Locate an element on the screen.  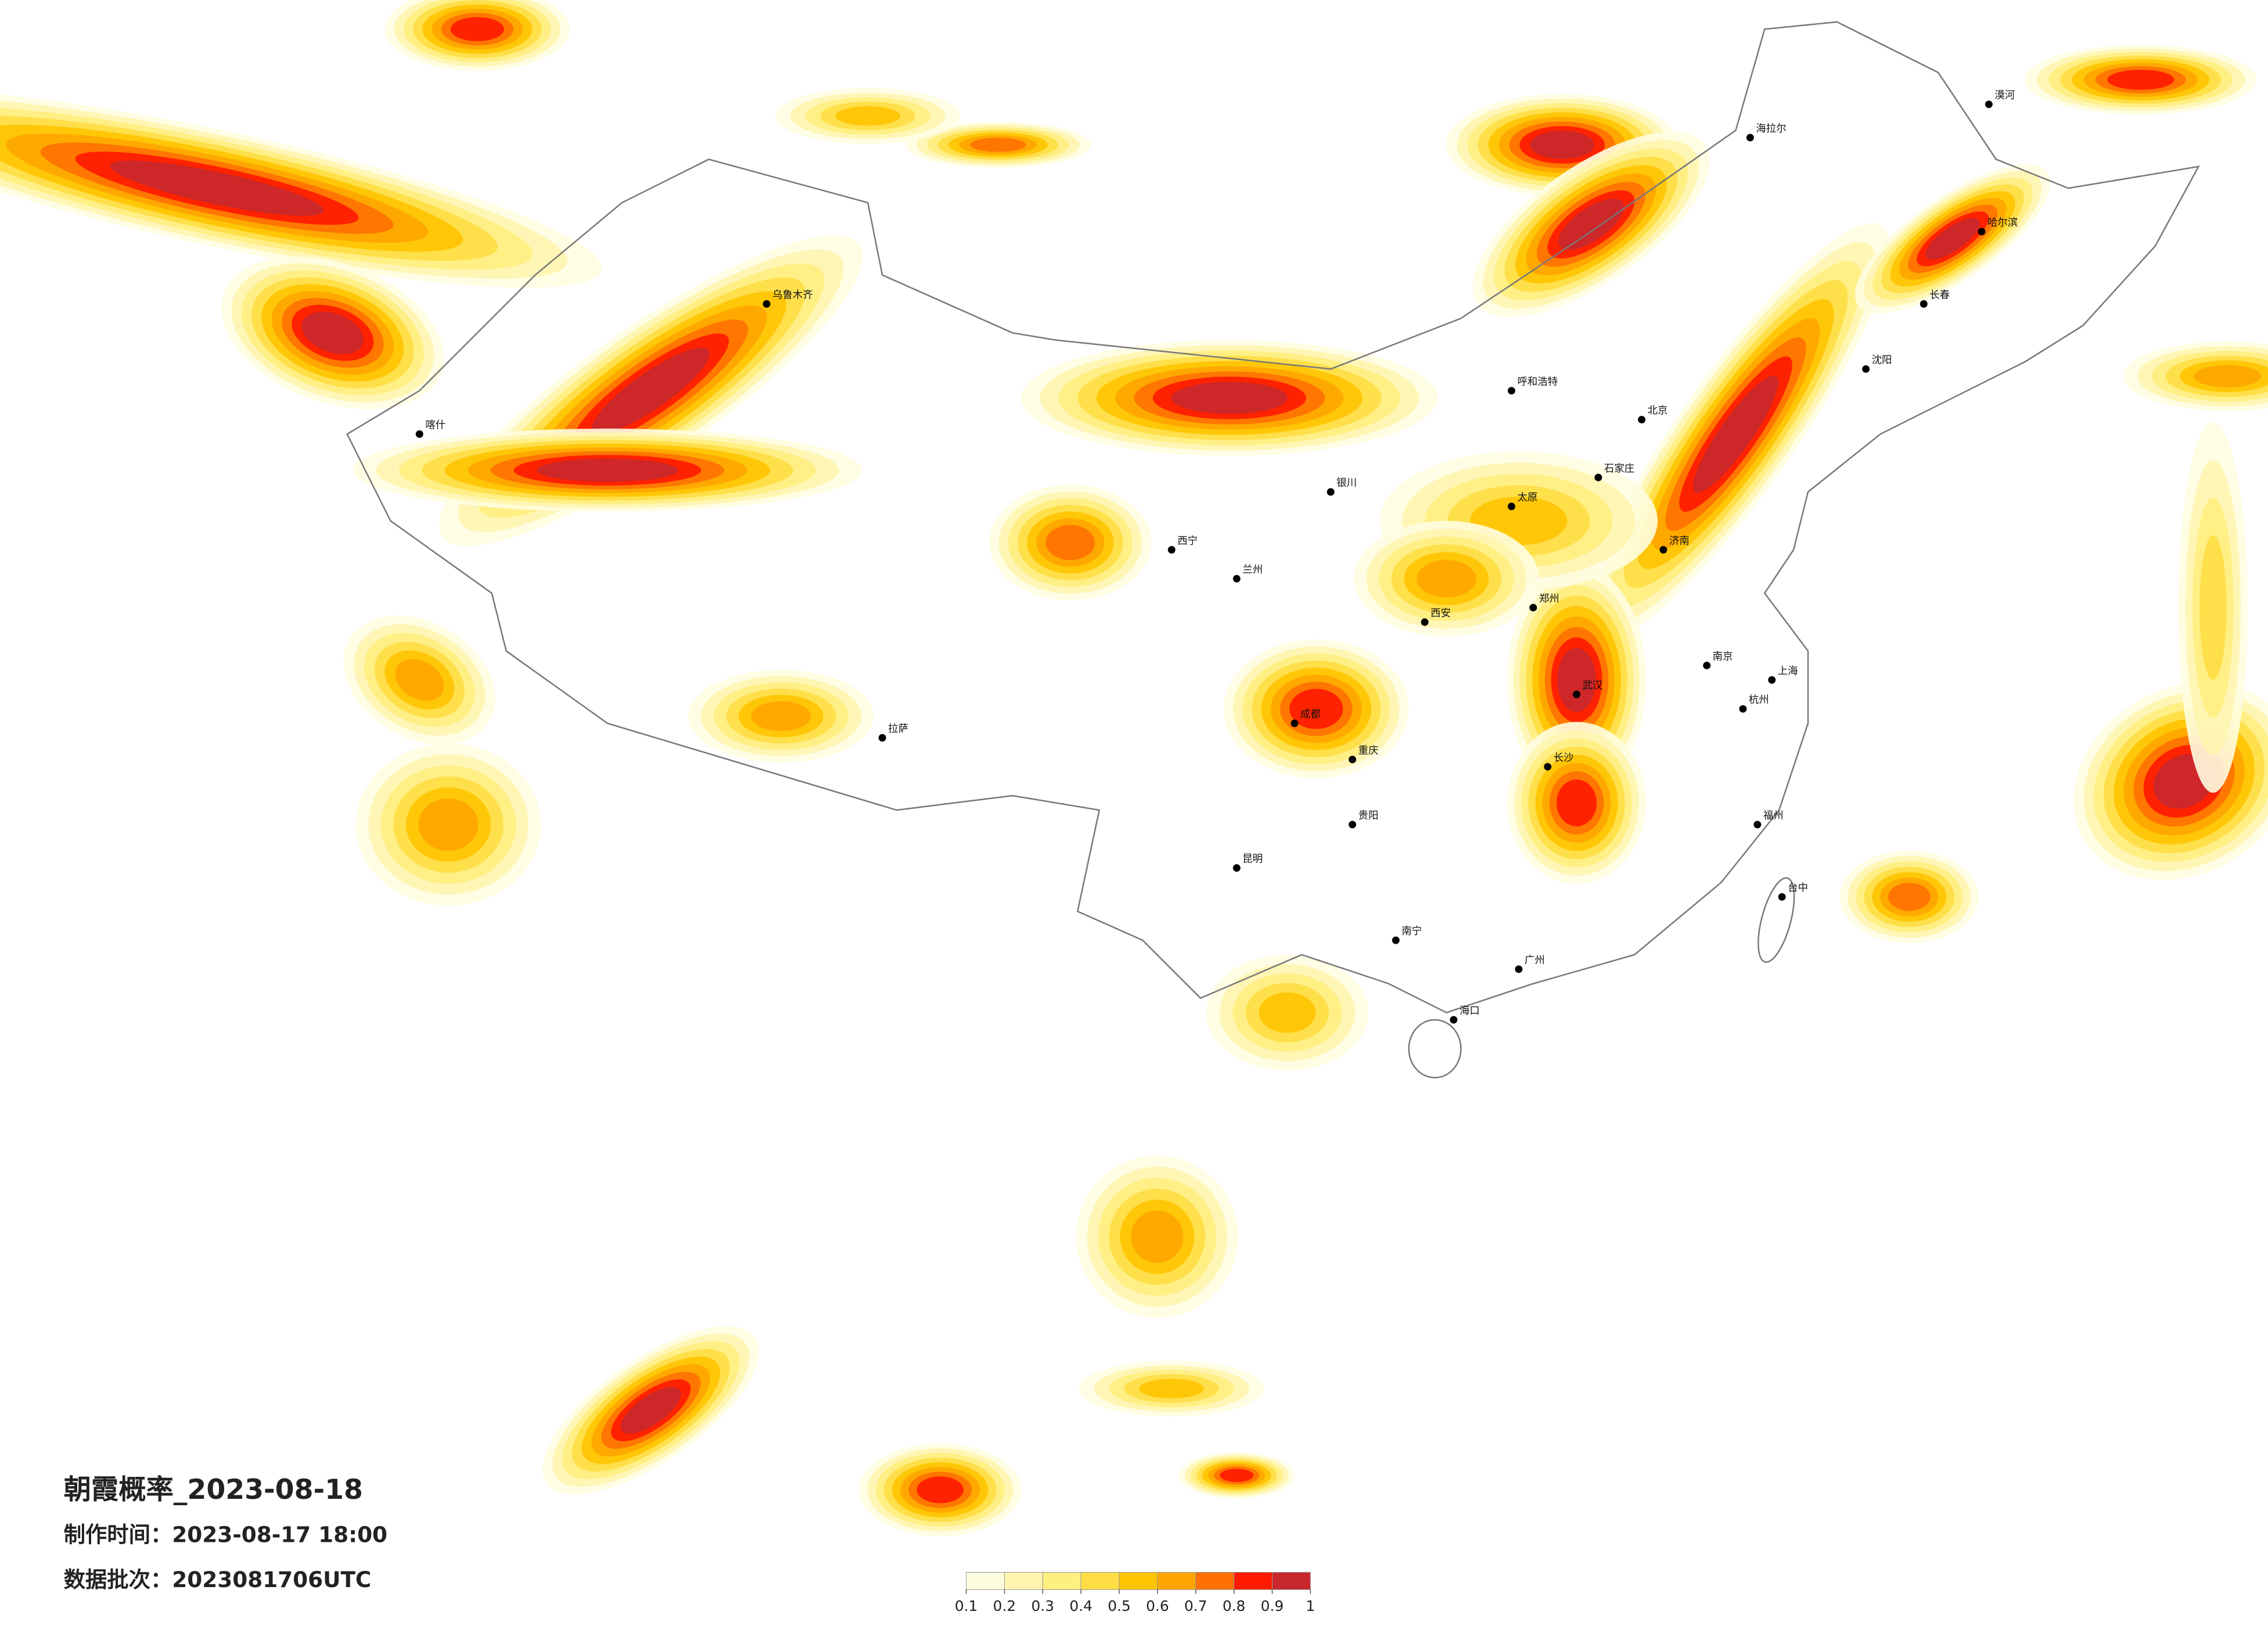
city-label: 喀什 is located at coordinates (435, 426).